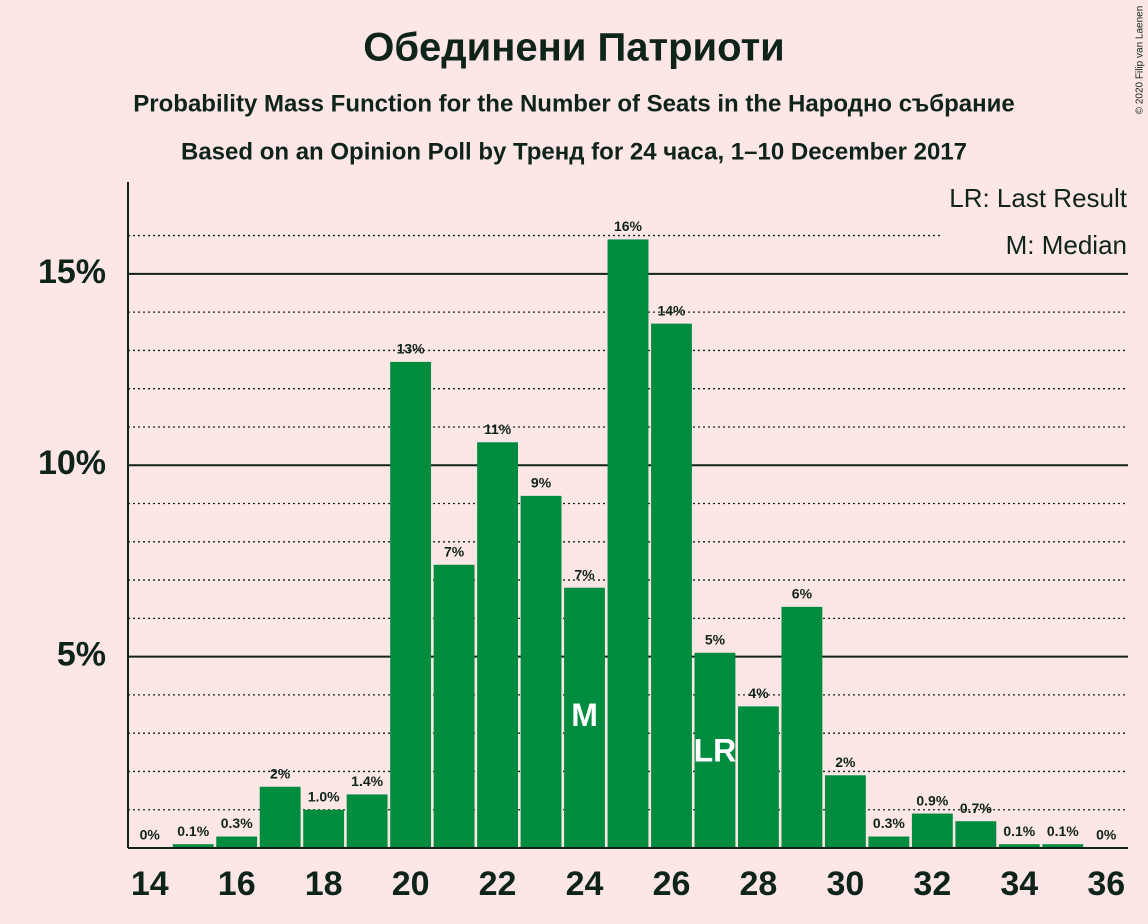 The height and width of the screenshot is (924, 1148). Describe the element at coordinates (72, 463) in the screenshot. I see `y-tick-label: 10%` at that location.